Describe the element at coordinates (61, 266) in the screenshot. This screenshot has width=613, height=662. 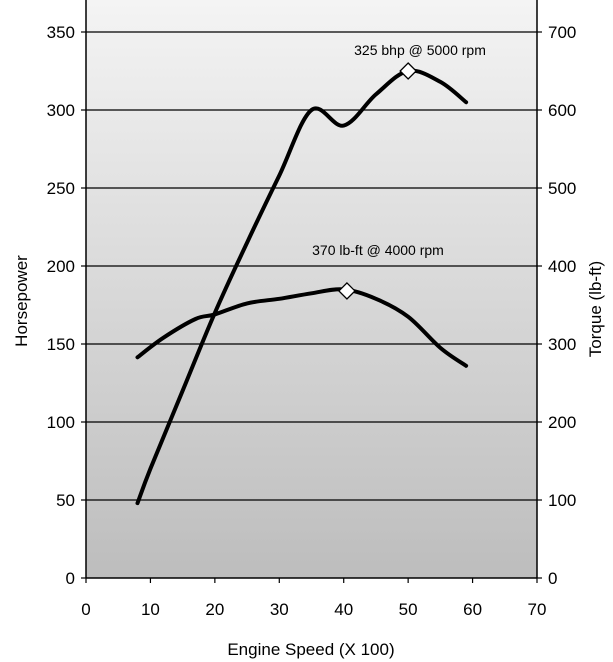
I see `y-tick-label: 200` at that location.